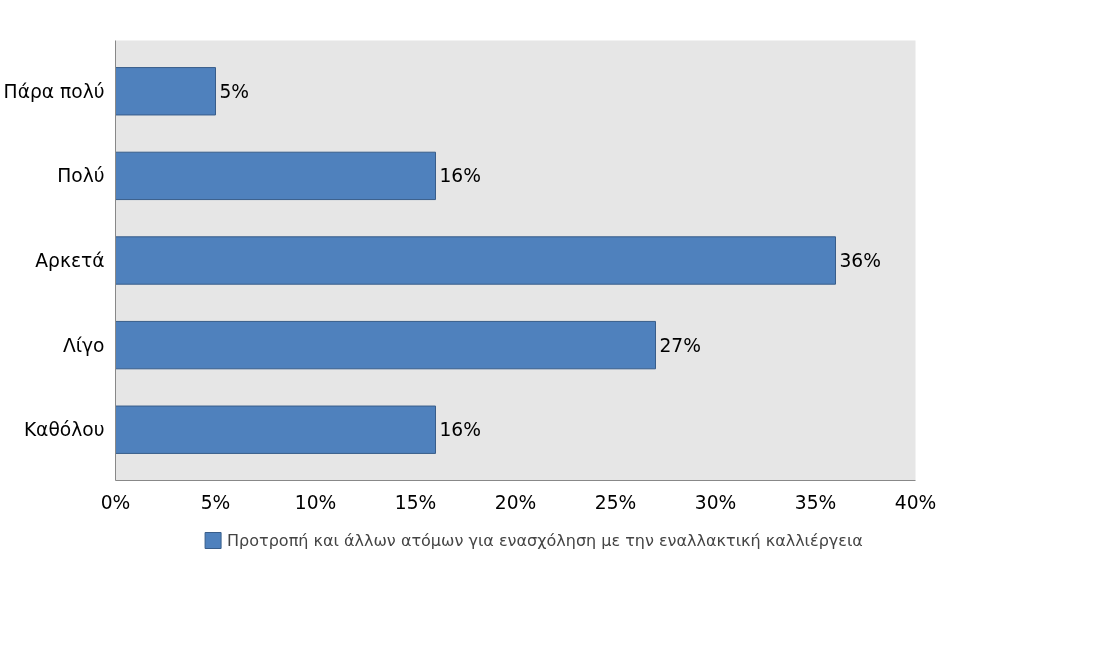 The height and width of the screenshot is (648, 1105). I want to click on x-tick-label: 0%, so click(115, 502).